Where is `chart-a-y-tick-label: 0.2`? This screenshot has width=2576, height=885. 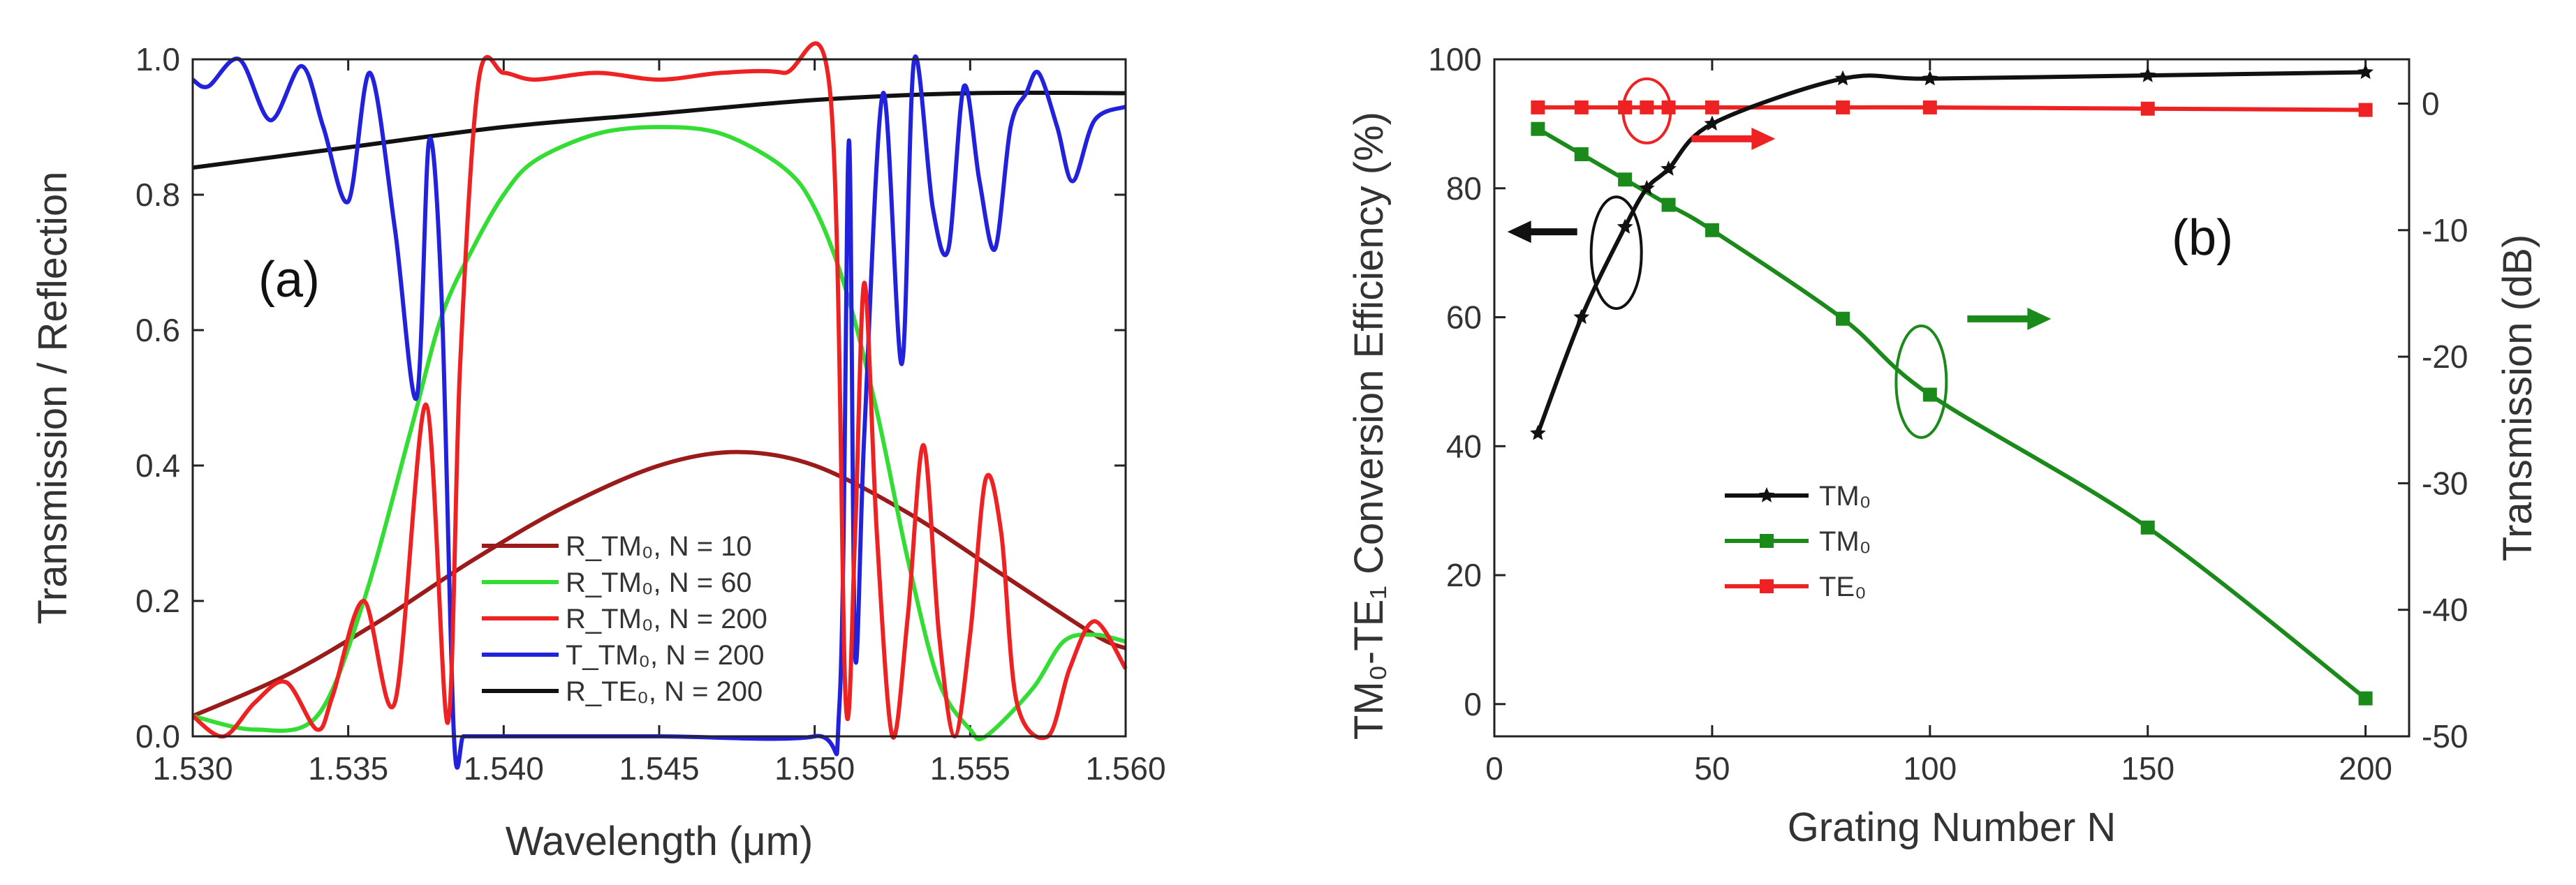
chart-a-y-tick-label: 0.2 is located at coordinates (157, 601).